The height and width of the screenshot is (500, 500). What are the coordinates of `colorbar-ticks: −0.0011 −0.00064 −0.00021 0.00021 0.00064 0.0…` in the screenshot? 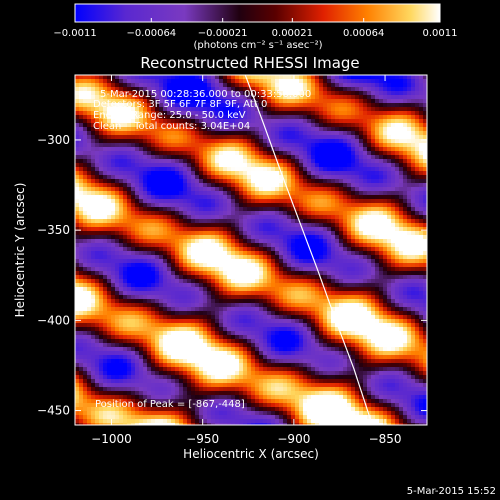 It's located at (255, 28).